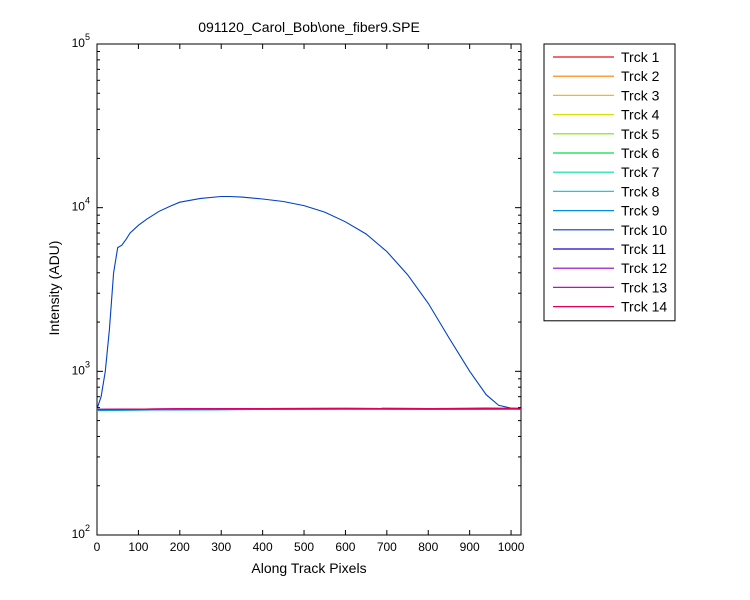 This screenshot has width=750, height=600. Describe the element at coordinates (640, 95) in the screenshot. I see `legend-label-trck-3: Trck 3` at that location.